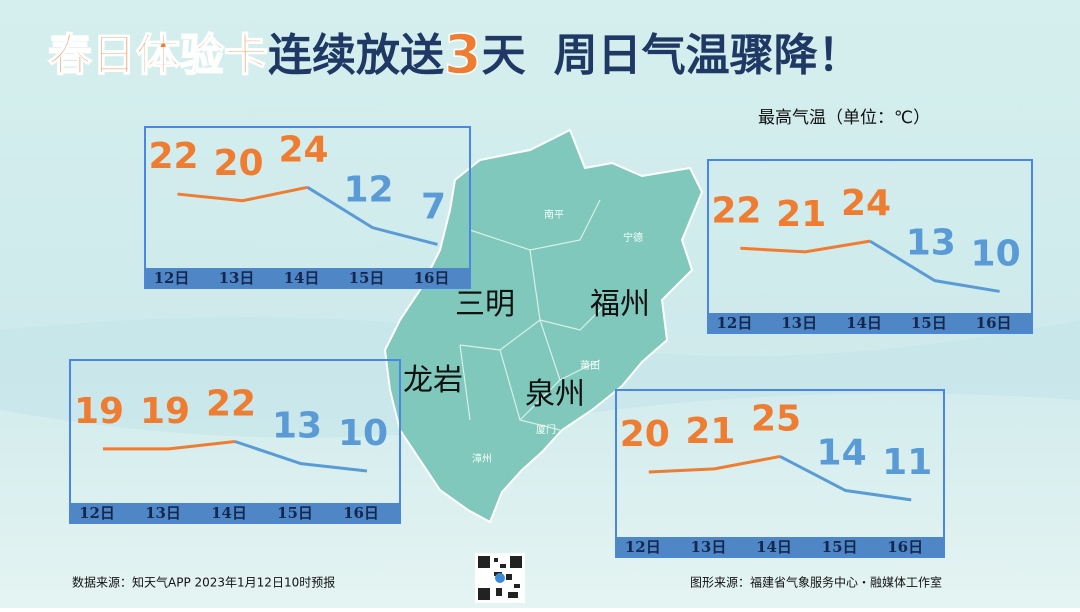 Image resolution: width=1080 pixels, height=612 pixels. I want to click on line-chart: 12日 13日 14日 15日 16日 22 21 24 13 10, so click(870, 246).